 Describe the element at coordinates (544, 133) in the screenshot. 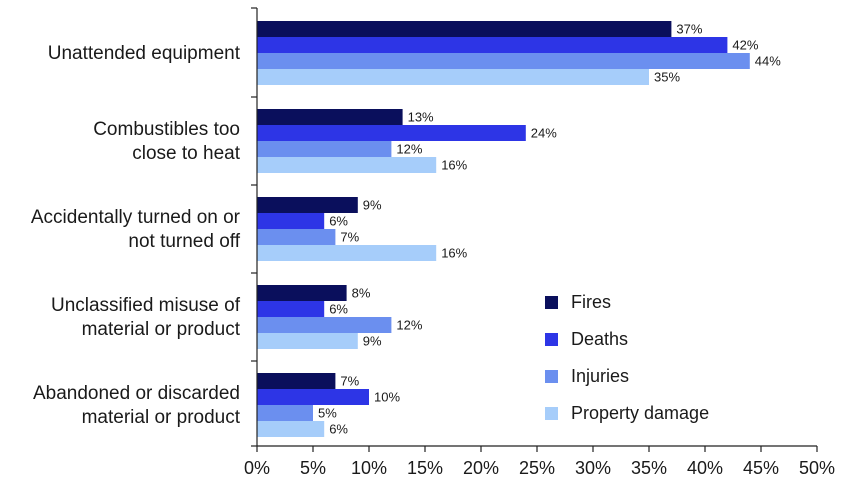

I see `data-label: 24%` at that location.